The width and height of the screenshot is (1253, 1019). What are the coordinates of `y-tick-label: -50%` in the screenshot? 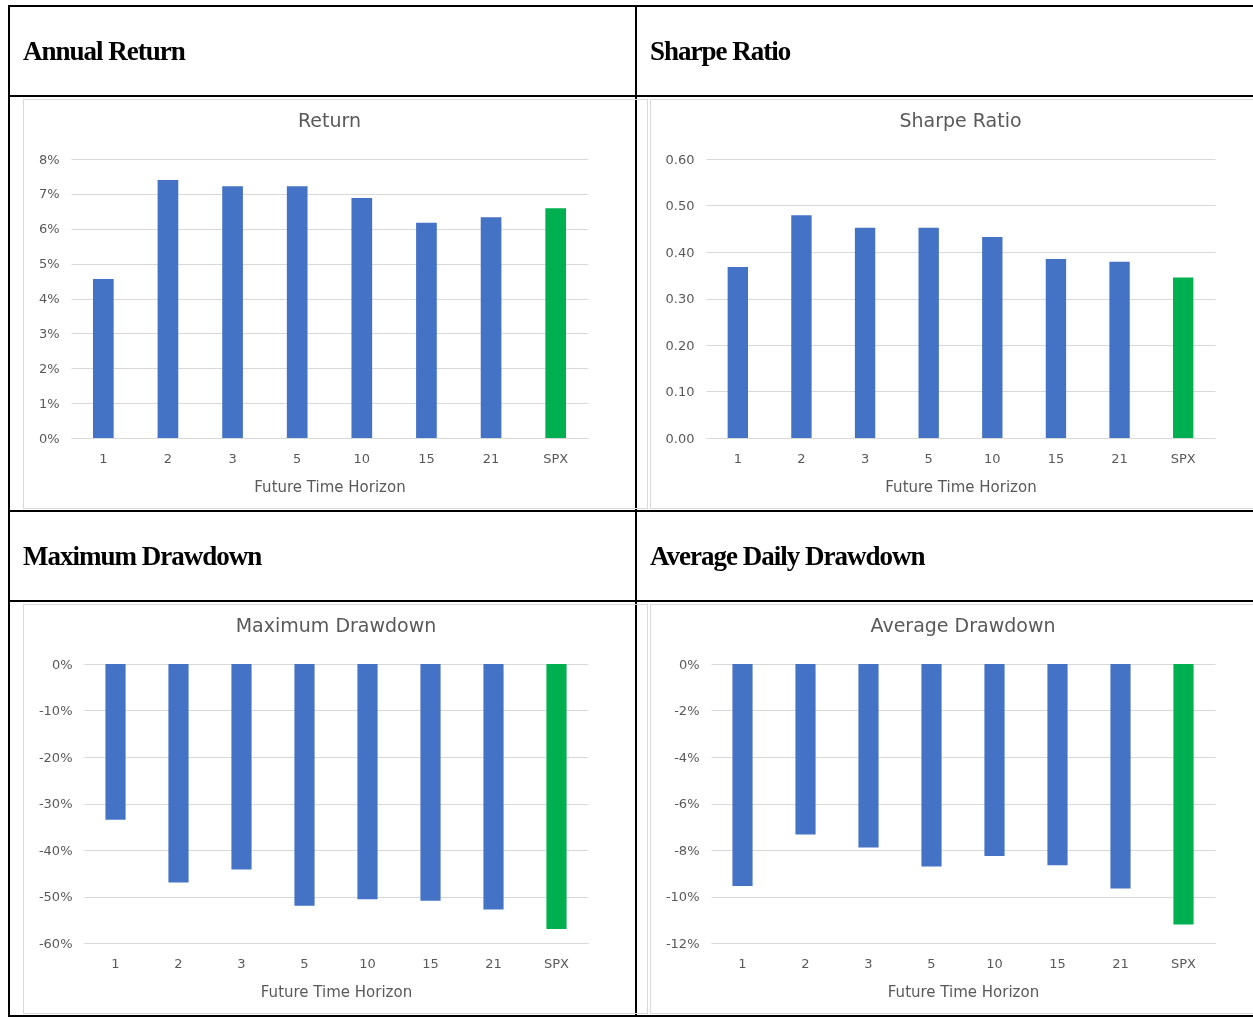 It's located at (55, 896).